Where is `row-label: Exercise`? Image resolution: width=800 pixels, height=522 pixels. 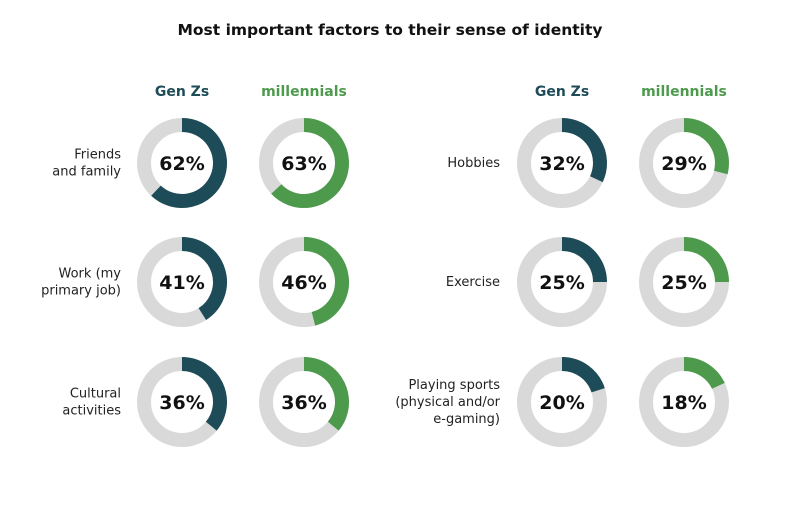
row-label: Exercise is located at coordinates (473, 282).